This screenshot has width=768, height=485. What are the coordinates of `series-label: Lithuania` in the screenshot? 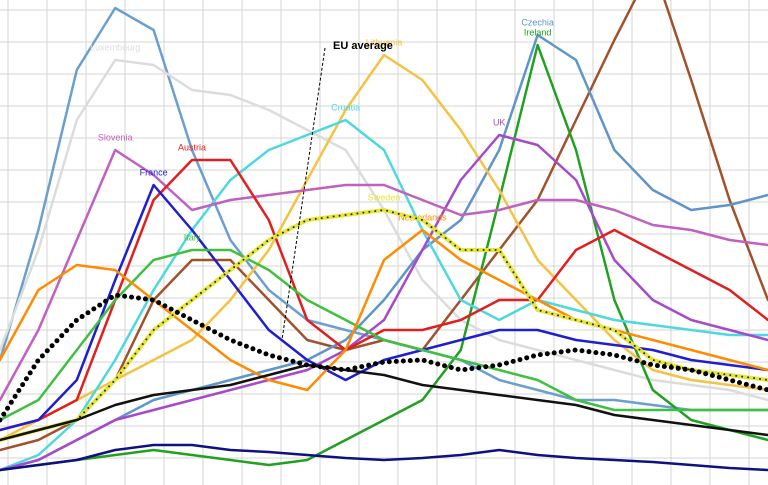 It's located at (384, 42).